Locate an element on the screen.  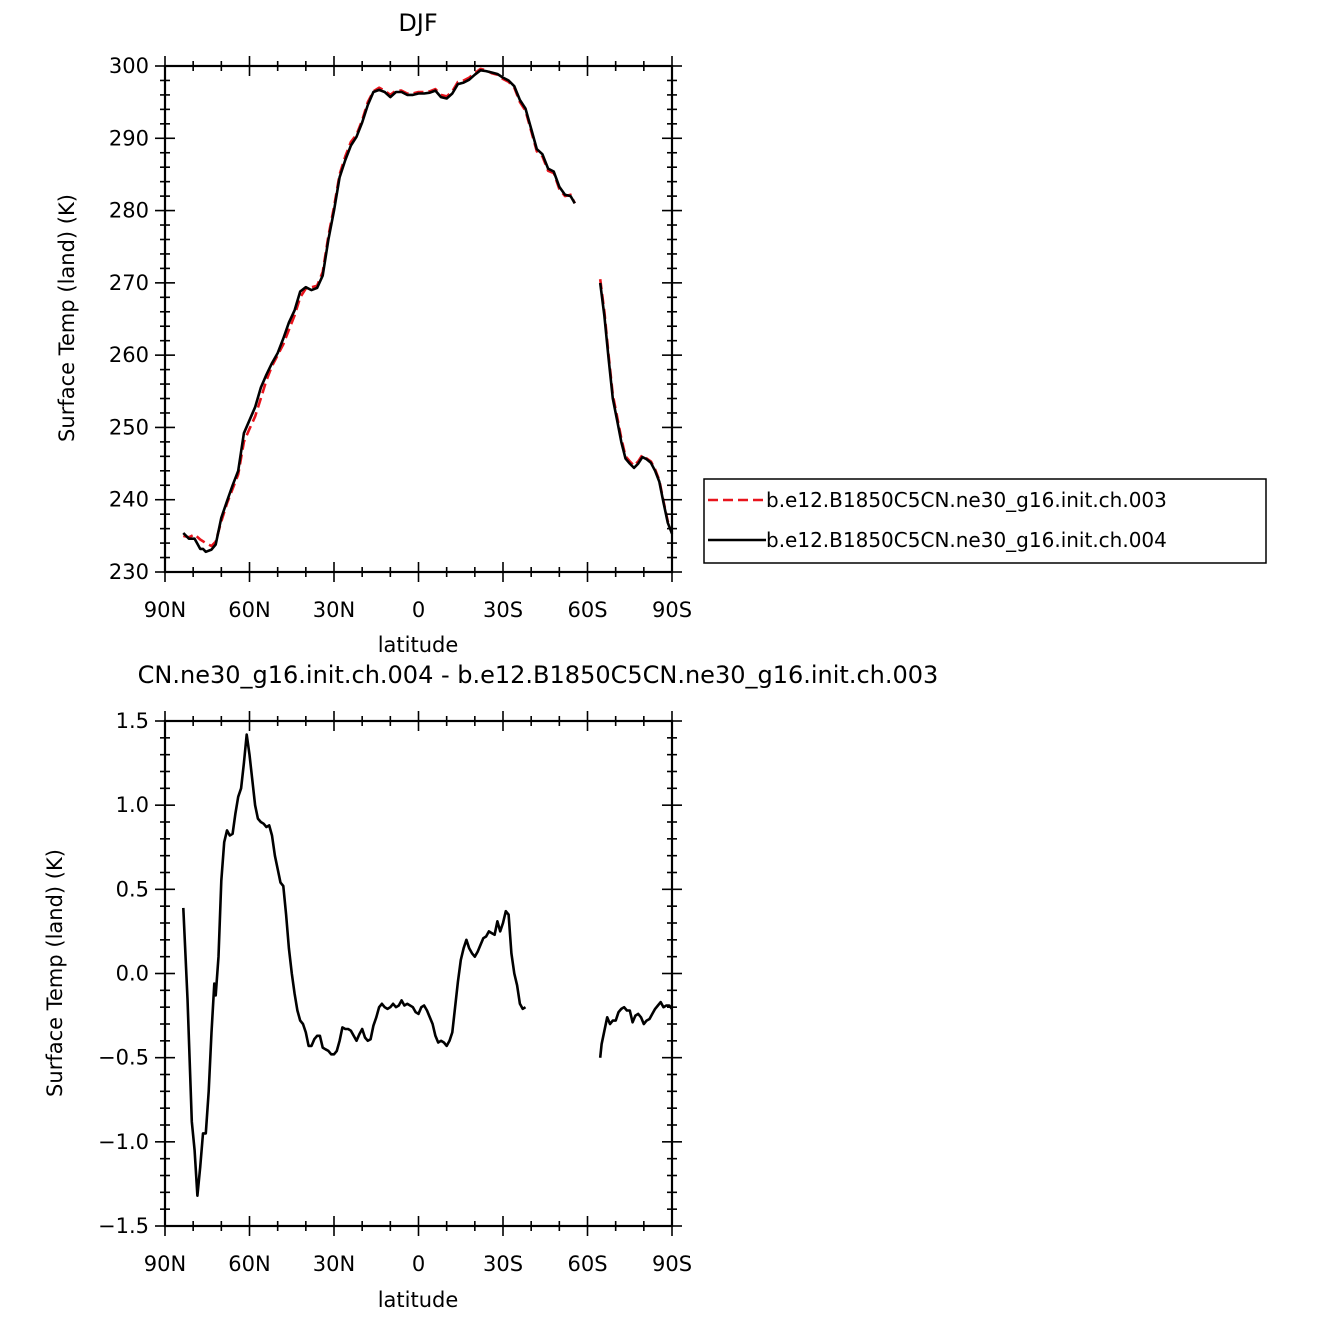
y-tick-labels-bottom: −1.5 −1.0 −0.5 0.0 0.5 1.0 1.5 is located at coordinates (123, 973).